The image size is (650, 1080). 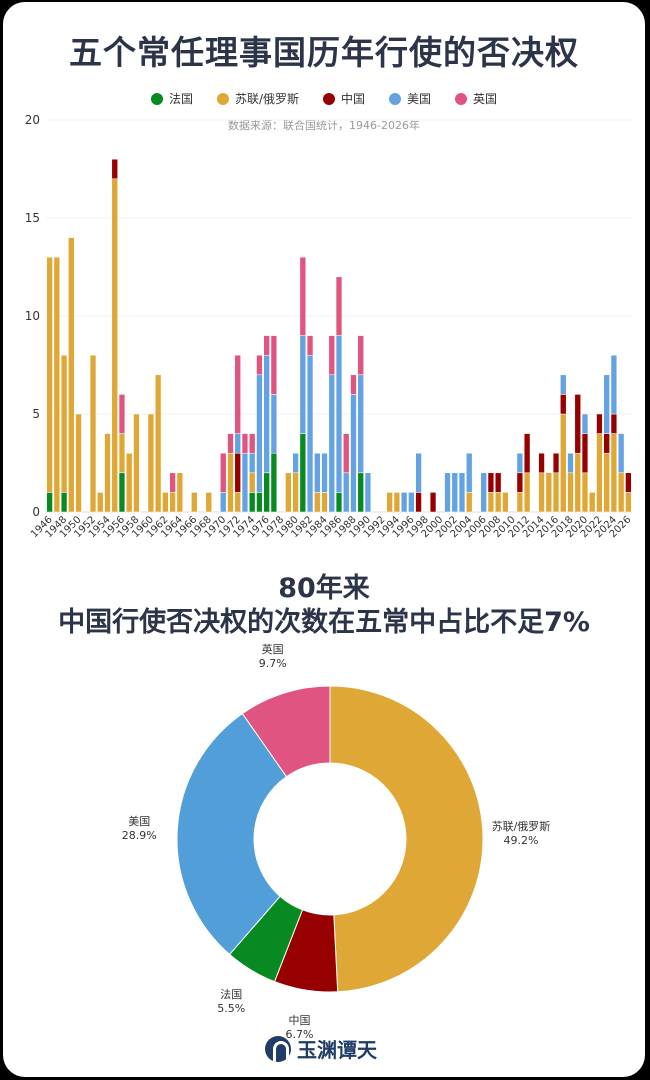 What do you see at coordinates (278, 1048) in the screenshot?
I see `logo-icon` at bounding box center [278, 1048].